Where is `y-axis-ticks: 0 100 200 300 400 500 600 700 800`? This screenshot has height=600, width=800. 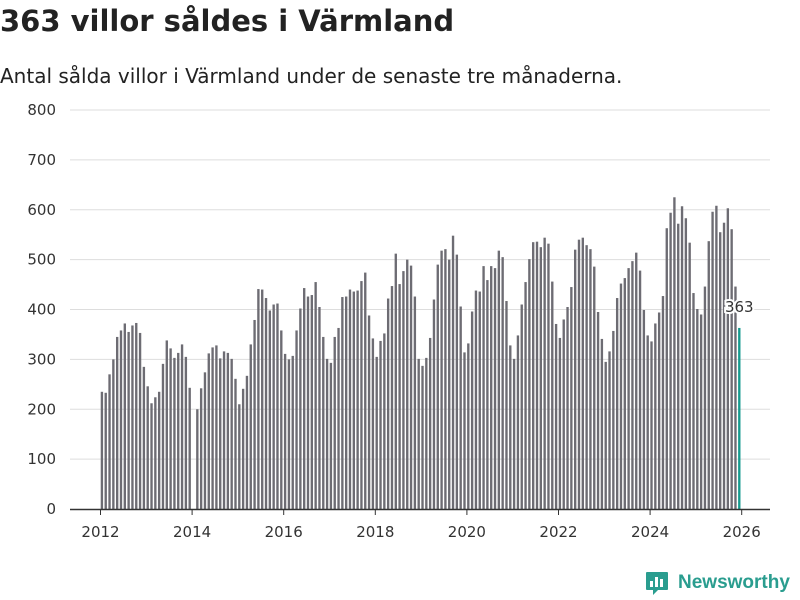
y-axis-ticks: 0 100 200 300 400 500 600 700 800 is located at coordinates (41, 309).